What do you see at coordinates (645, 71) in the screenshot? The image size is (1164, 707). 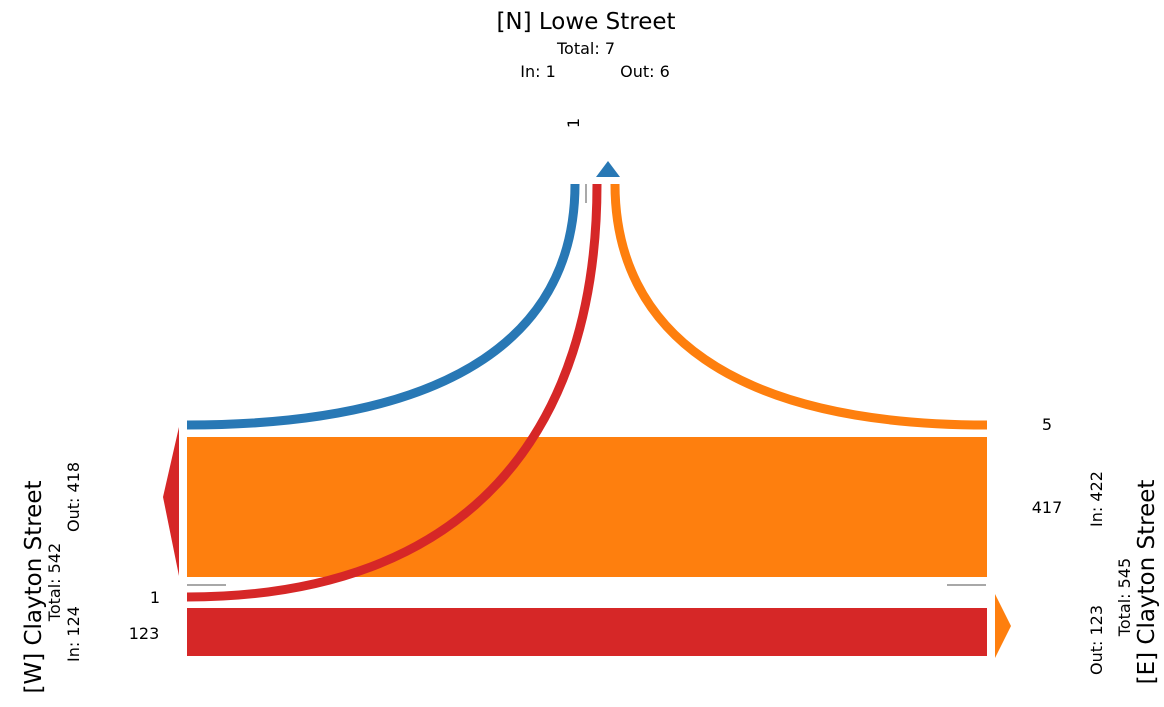 I see `north-out: Out: 6` at bounding box center [645, 71].